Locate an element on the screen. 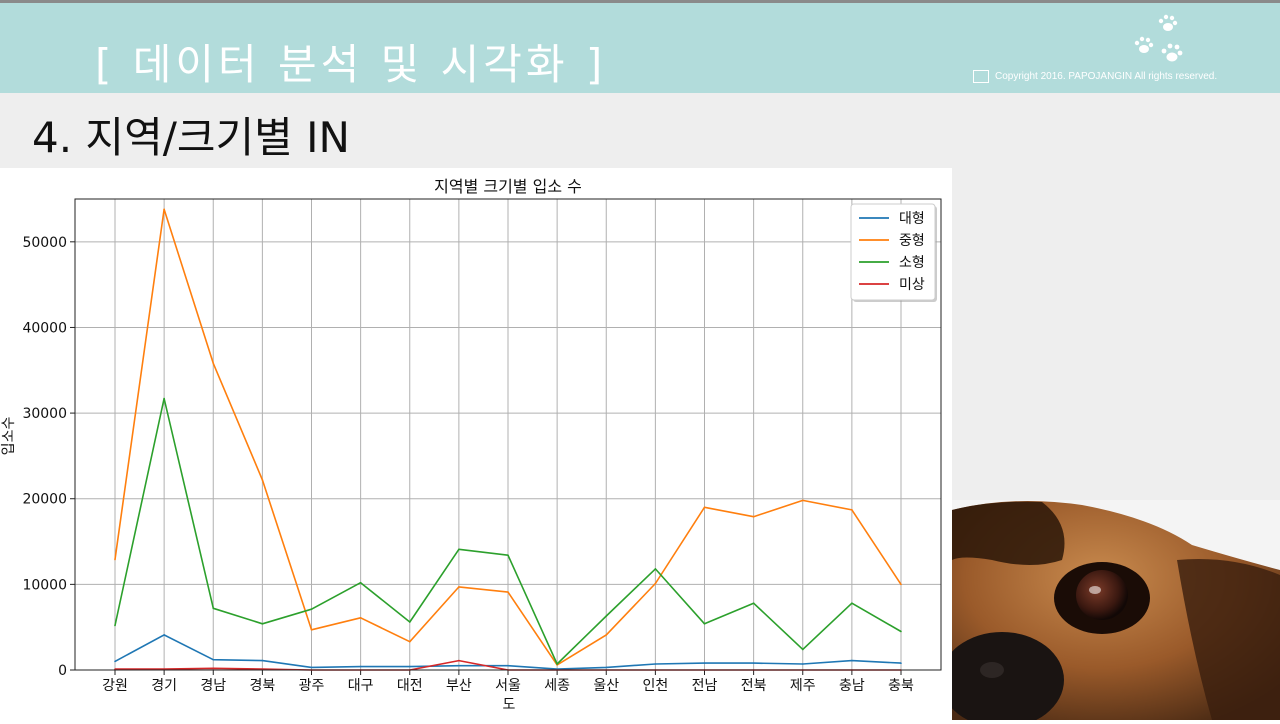  y-axis-label: 입소수 is located at coordinates (9, 436).